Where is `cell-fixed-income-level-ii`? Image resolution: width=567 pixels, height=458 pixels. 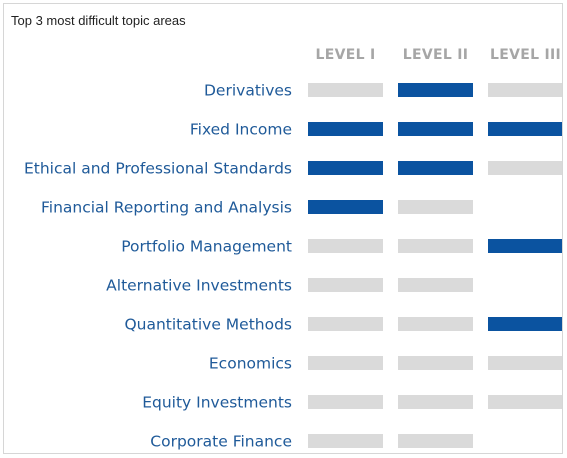
cell-fixed-income-level-ii is located at coordinates (435, 129).